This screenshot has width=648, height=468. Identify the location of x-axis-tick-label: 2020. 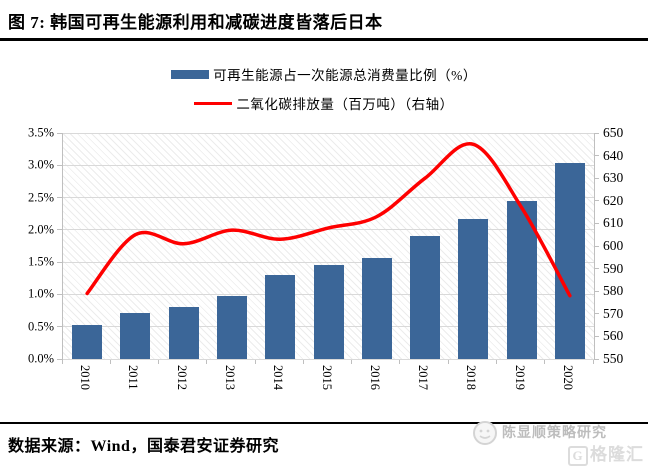
(567, 377).